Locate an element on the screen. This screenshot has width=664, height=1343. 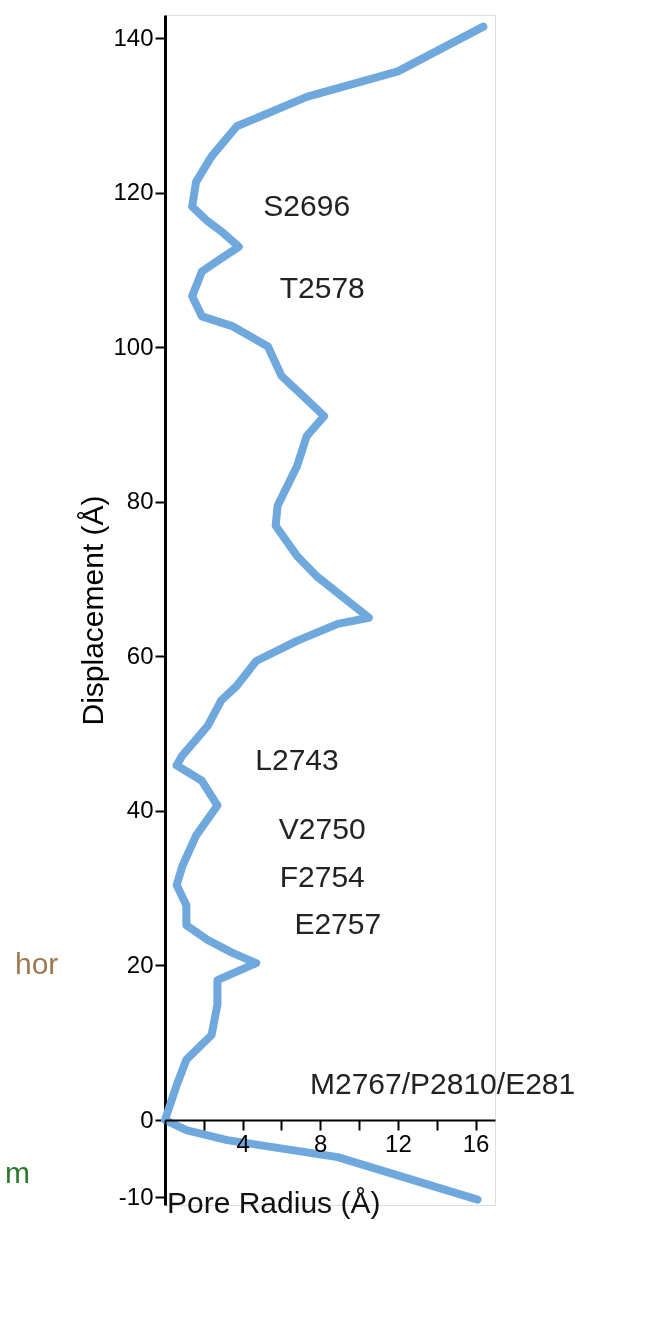
y-tick-label: 120 is located at coordinates (133, 192).